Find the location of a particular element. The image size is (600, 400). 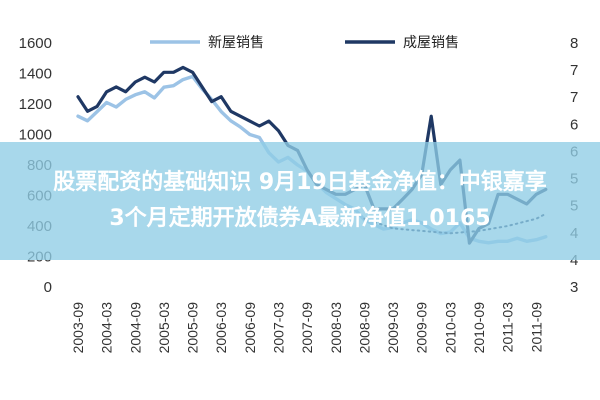

x-axis-tick-label: 2006-03 is located at coordinates (221, 328).